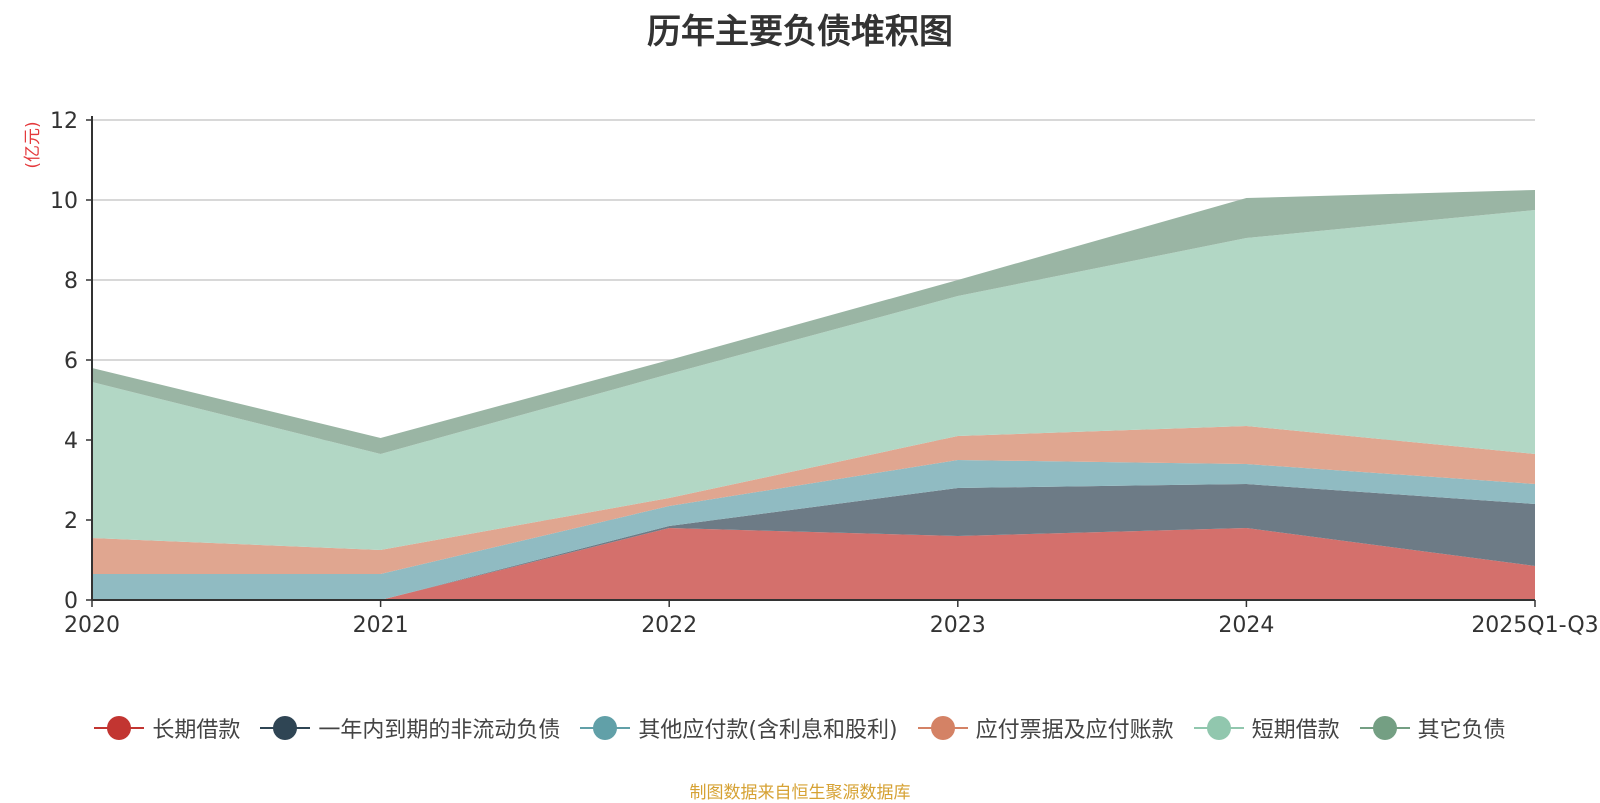  Describe the element at coordinates (71, 601) in the screenshot. I see `y-tick-label: 0` at that location.